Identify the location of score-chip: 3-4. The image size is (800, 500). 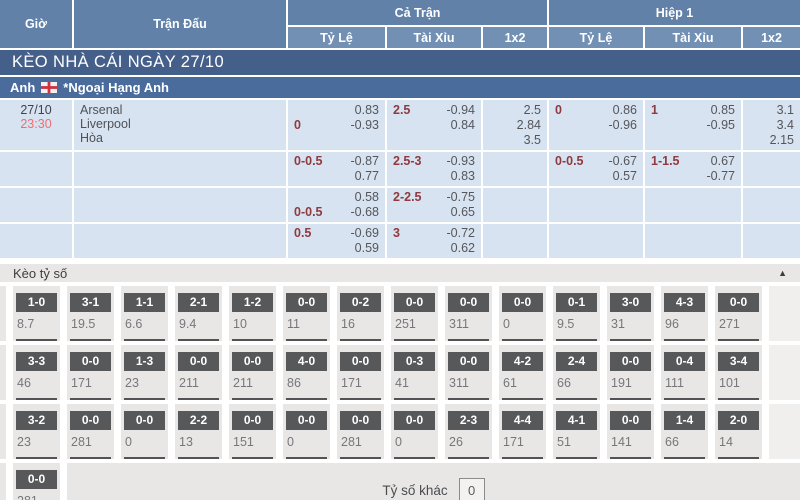
(738, 361).